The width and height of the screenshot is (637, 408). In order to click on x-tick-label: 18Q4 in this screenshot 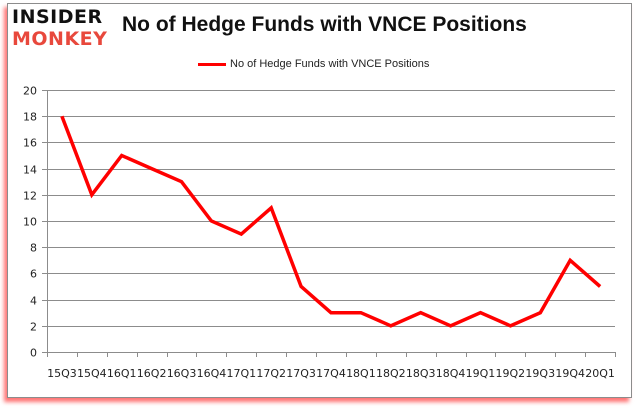, I will do `click(451, 373)`.